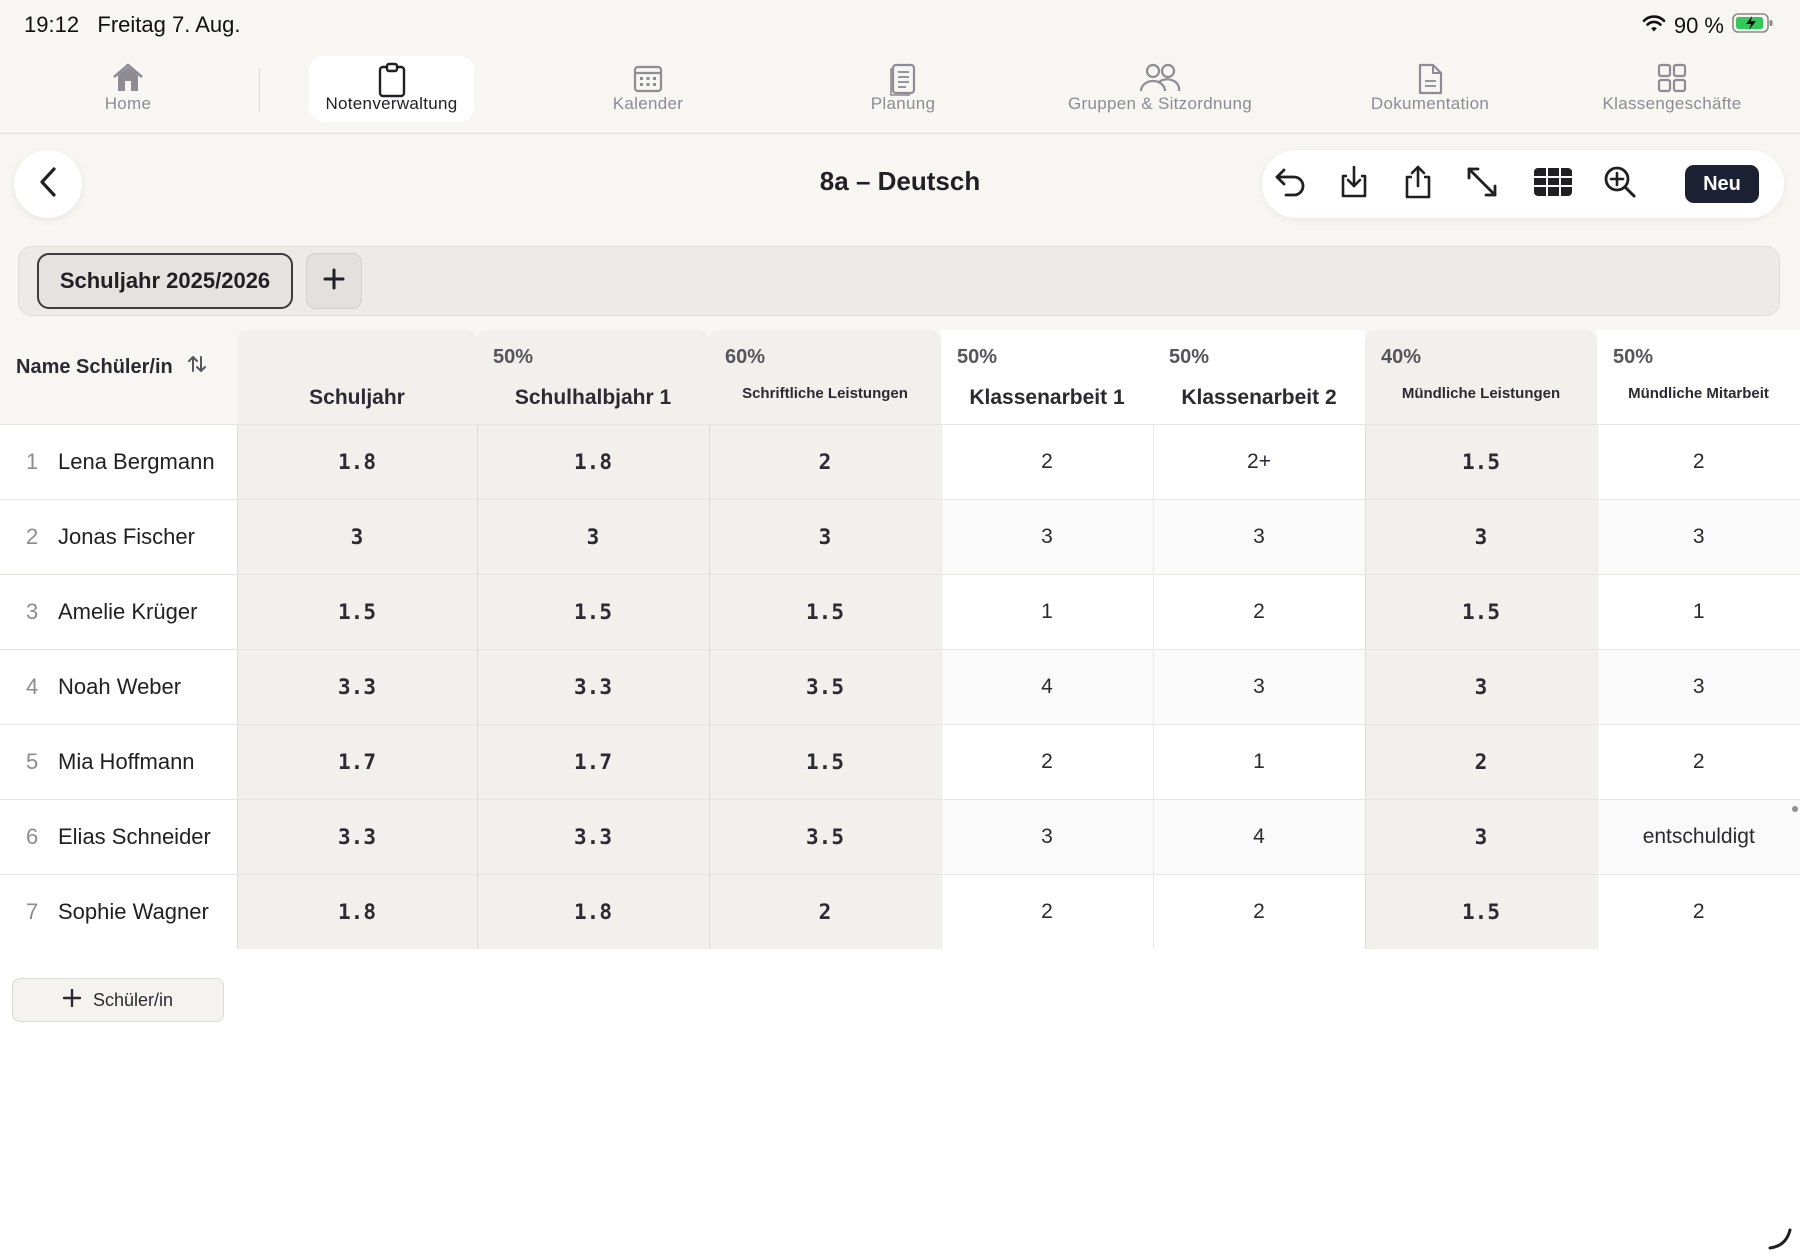 This screenshot has width=1800, height=1257. What do you see at coordinates (1259, 377) in the screenshot?
I see `column-header-klassenarbeit-2: 50% Klassenarbeit 2` at bounding box center [1259, 377].